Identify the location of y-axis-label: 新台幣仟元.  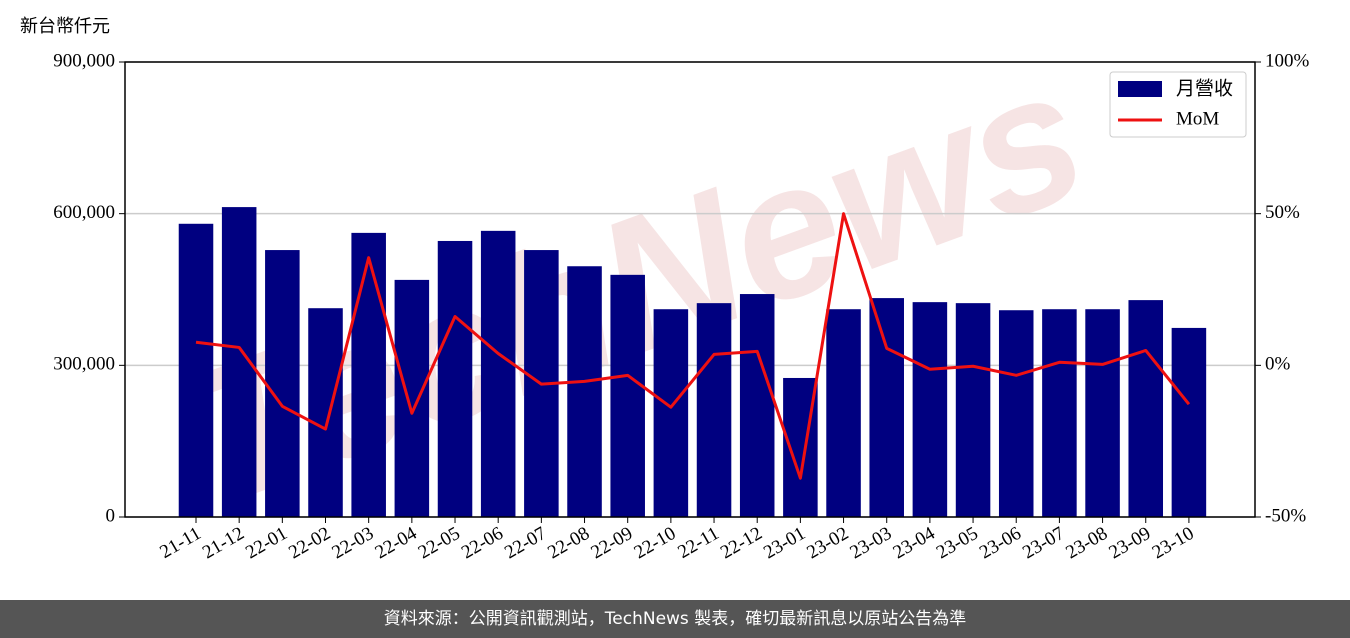
(65, 26).